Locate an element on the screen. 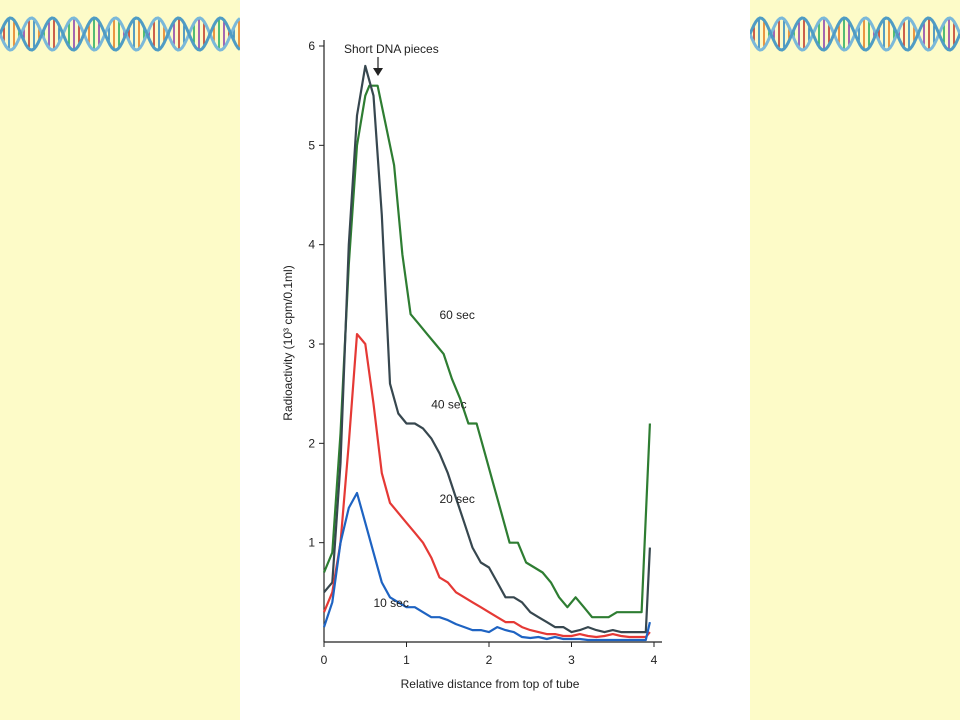 Image resolution: width=960 pixels, height=720 pixels. x-tick-label: 3 is located at coordinates (571, 660).